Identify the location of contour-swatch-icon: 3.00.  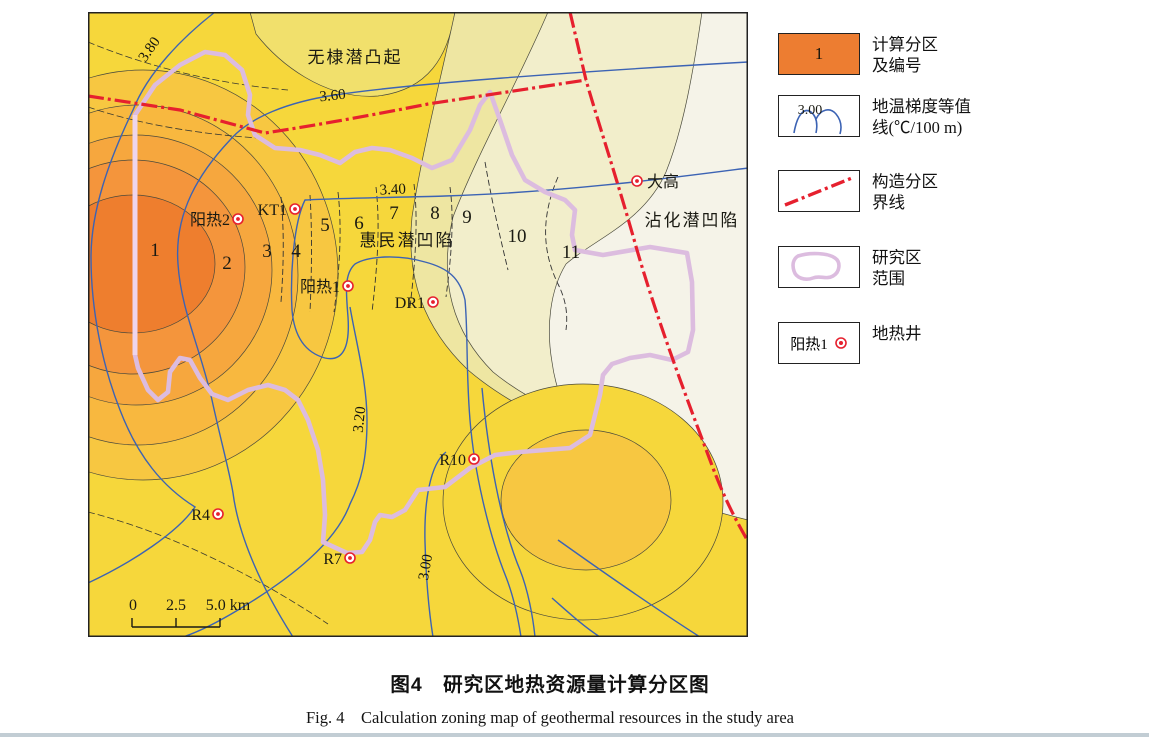
(817, 119).